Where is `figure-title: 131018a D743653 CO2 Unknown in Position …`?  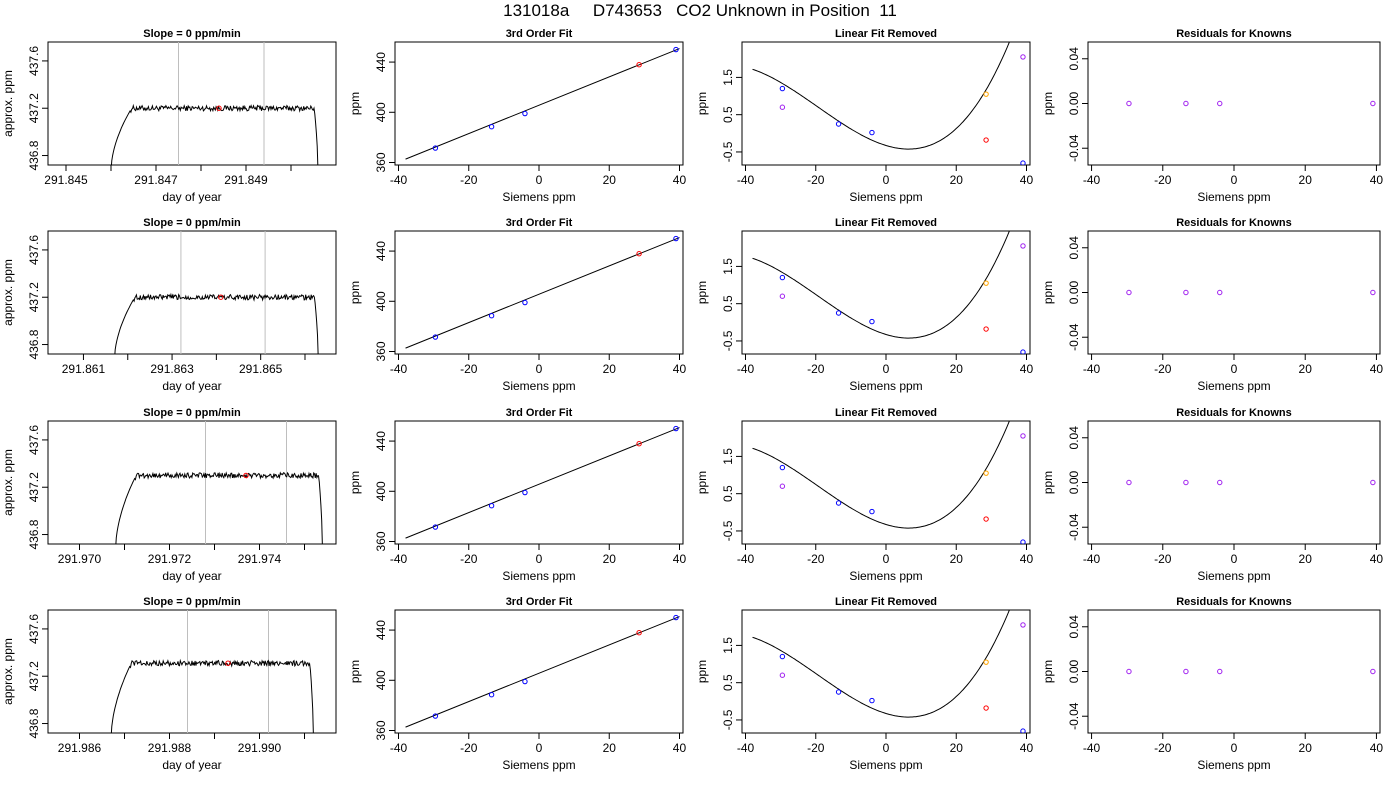
figure-title: 131018a D743653 CO2 Unknown in Position … is located at coordinates (700, 10).